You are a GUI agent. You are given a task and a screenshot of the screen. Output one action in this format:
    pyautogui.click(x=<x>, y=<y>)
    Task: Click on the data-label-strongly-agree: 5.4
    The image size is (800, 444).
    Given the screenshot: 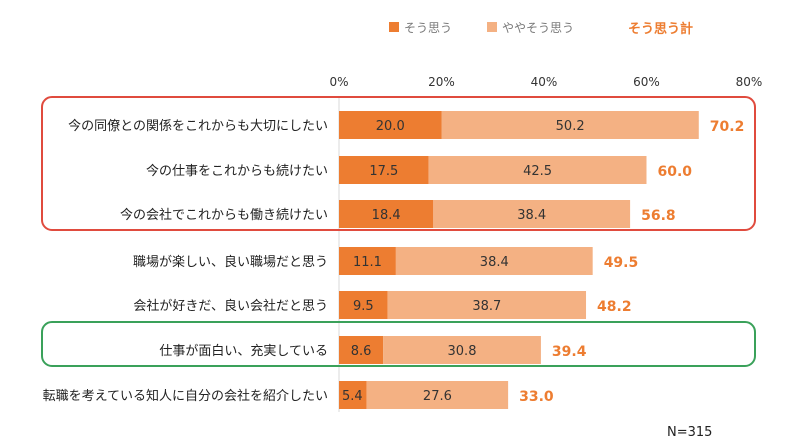 What is the action you would take?
    pyautogui.click(x=352, y=396)
    